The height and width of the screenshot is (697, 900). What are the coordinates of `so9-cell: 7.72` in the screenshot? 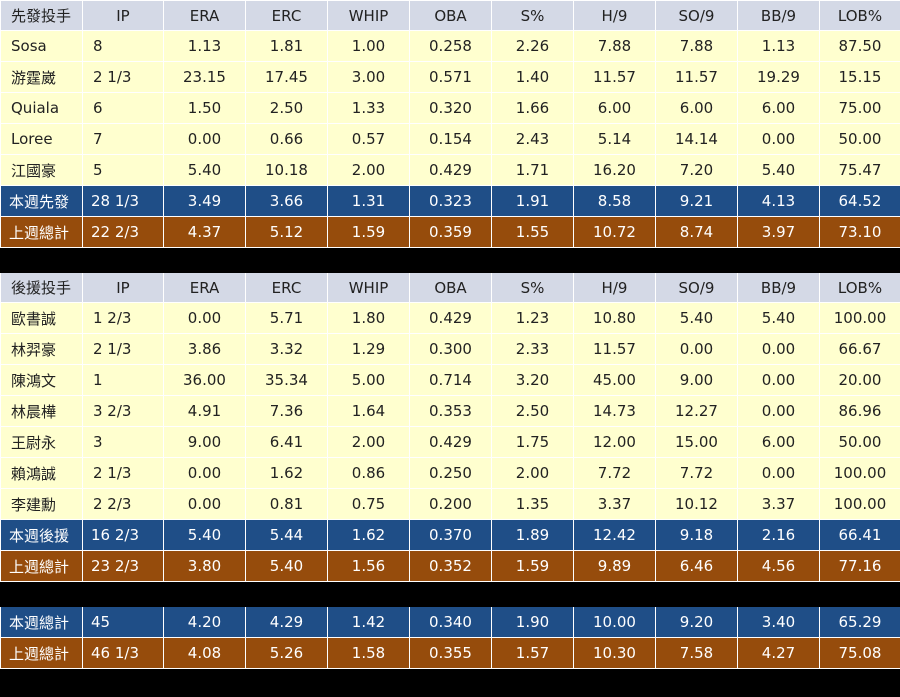 It's located at (696, 473).